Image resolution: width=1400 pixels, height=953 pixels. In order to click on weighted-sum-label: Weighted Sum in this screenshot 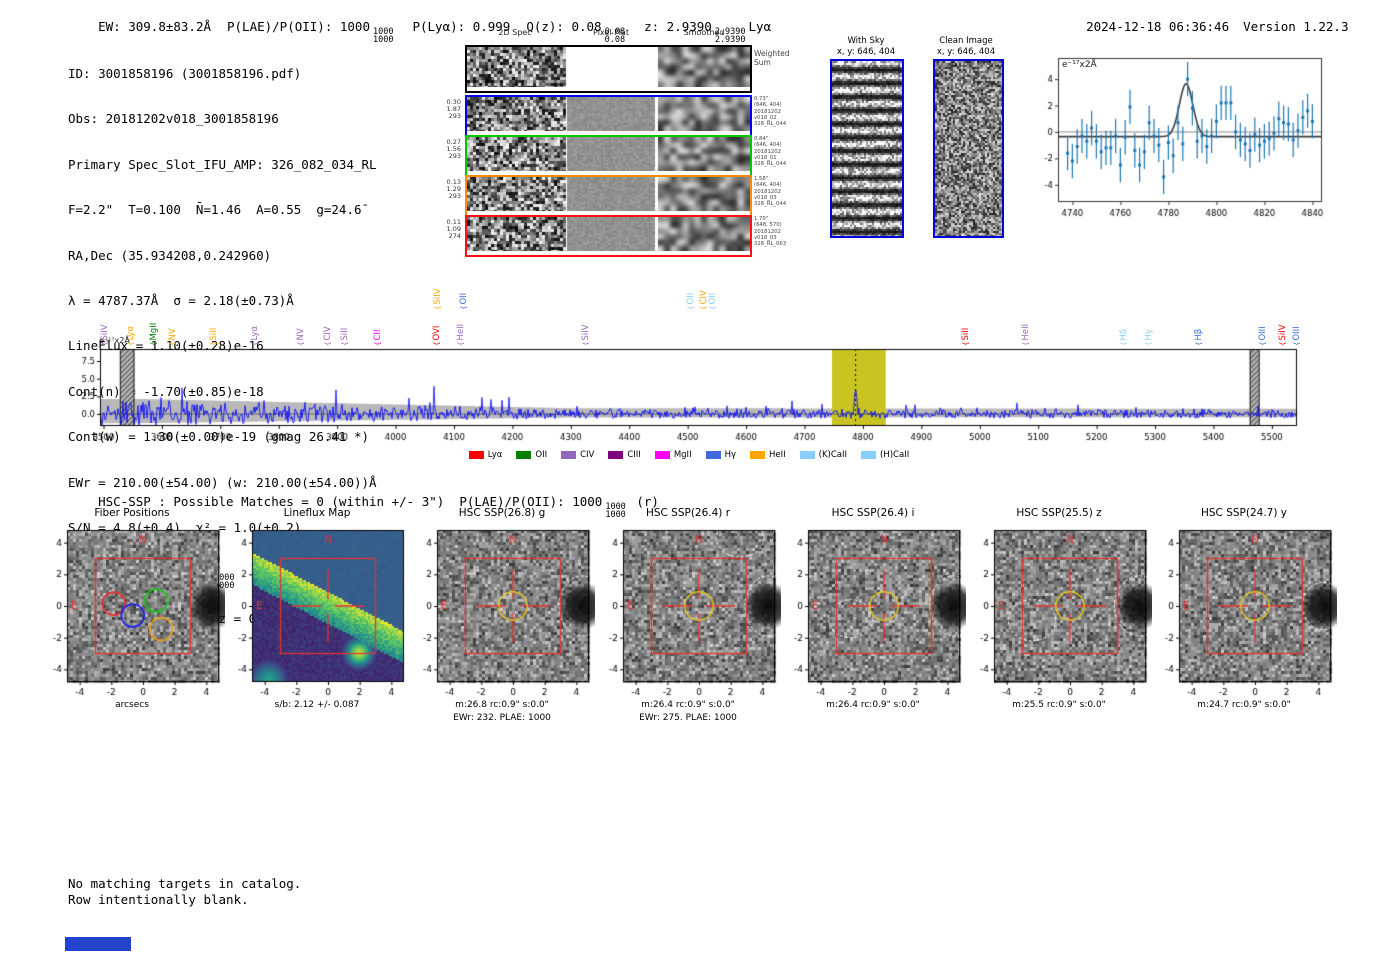, I will do `click(772, 58)`.